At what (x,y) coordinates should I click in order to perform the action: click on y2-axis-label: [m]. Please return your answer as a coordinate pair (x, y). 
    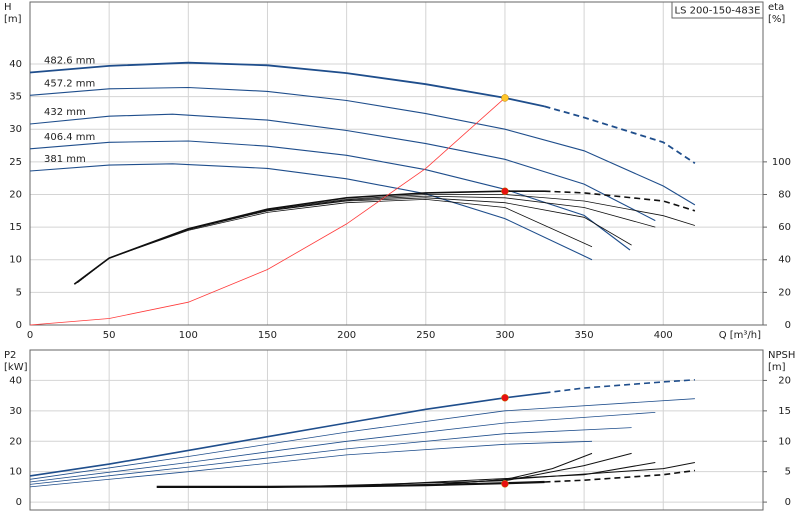
    Looking at the image, I should click on (777, 367).